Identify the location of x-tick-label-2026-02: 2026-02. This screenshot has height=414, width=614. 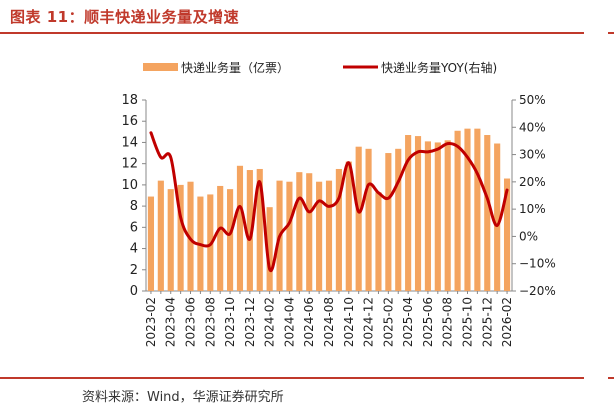
(507, 322).